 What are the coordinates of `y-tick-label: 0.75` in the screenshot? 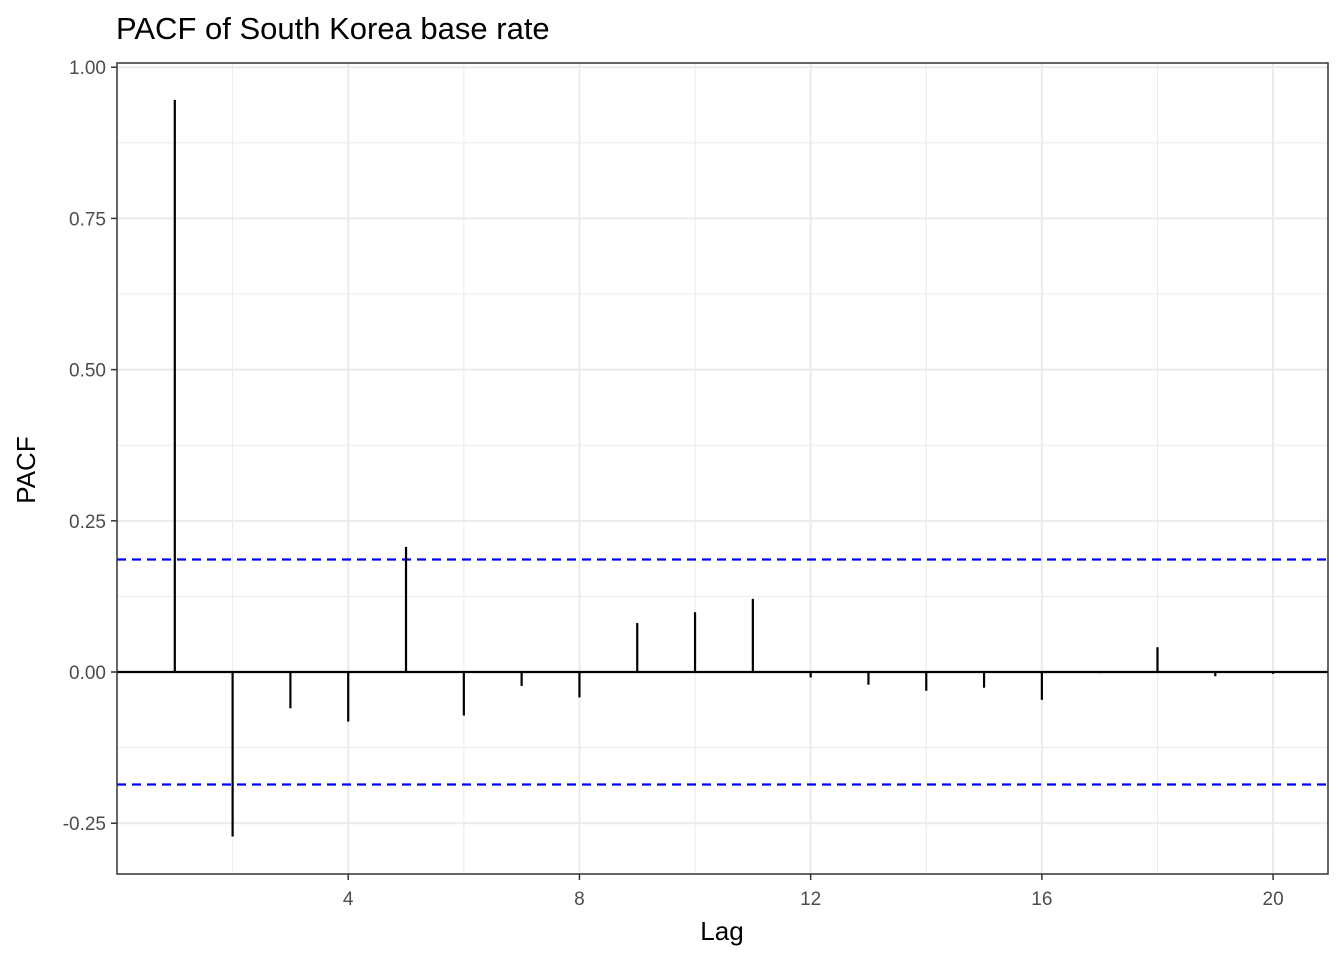 It's located at (87, 219).